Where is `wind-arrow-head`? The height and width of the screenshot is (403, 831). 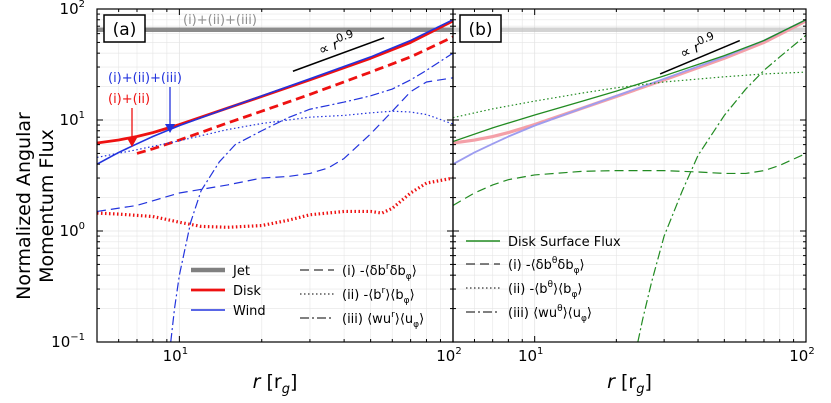 wind-arrow-head is located at coordinates (170, 128).